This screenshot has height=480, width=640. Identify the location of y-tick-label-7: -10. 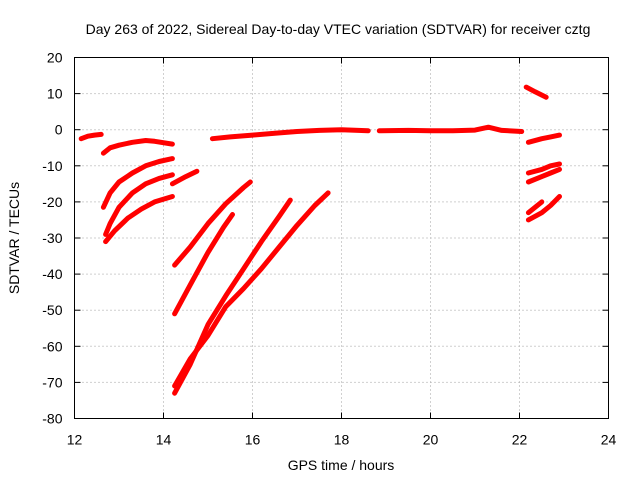
(52, 166).